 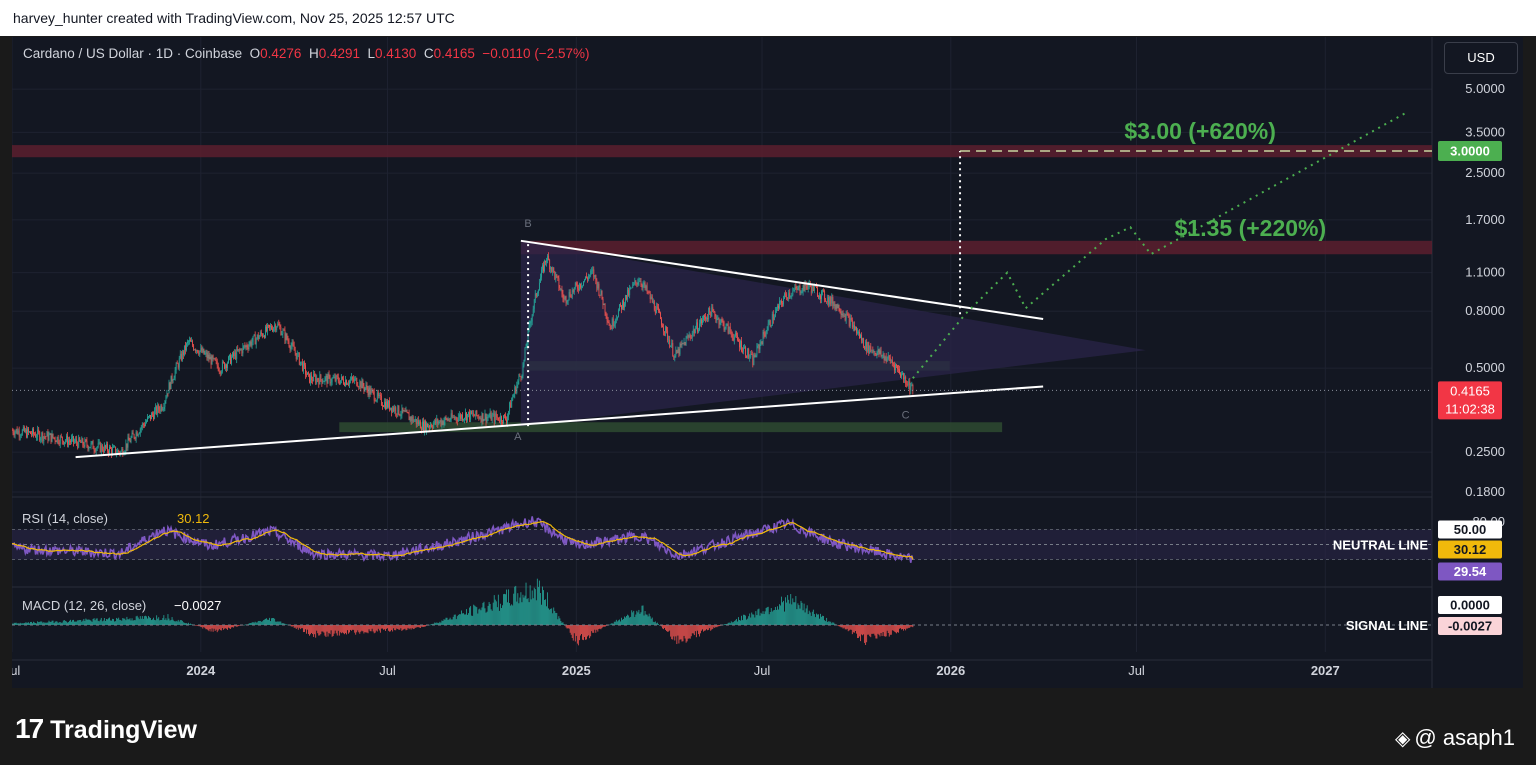 I want to click on point-label: B, so click(x=527, y=224).